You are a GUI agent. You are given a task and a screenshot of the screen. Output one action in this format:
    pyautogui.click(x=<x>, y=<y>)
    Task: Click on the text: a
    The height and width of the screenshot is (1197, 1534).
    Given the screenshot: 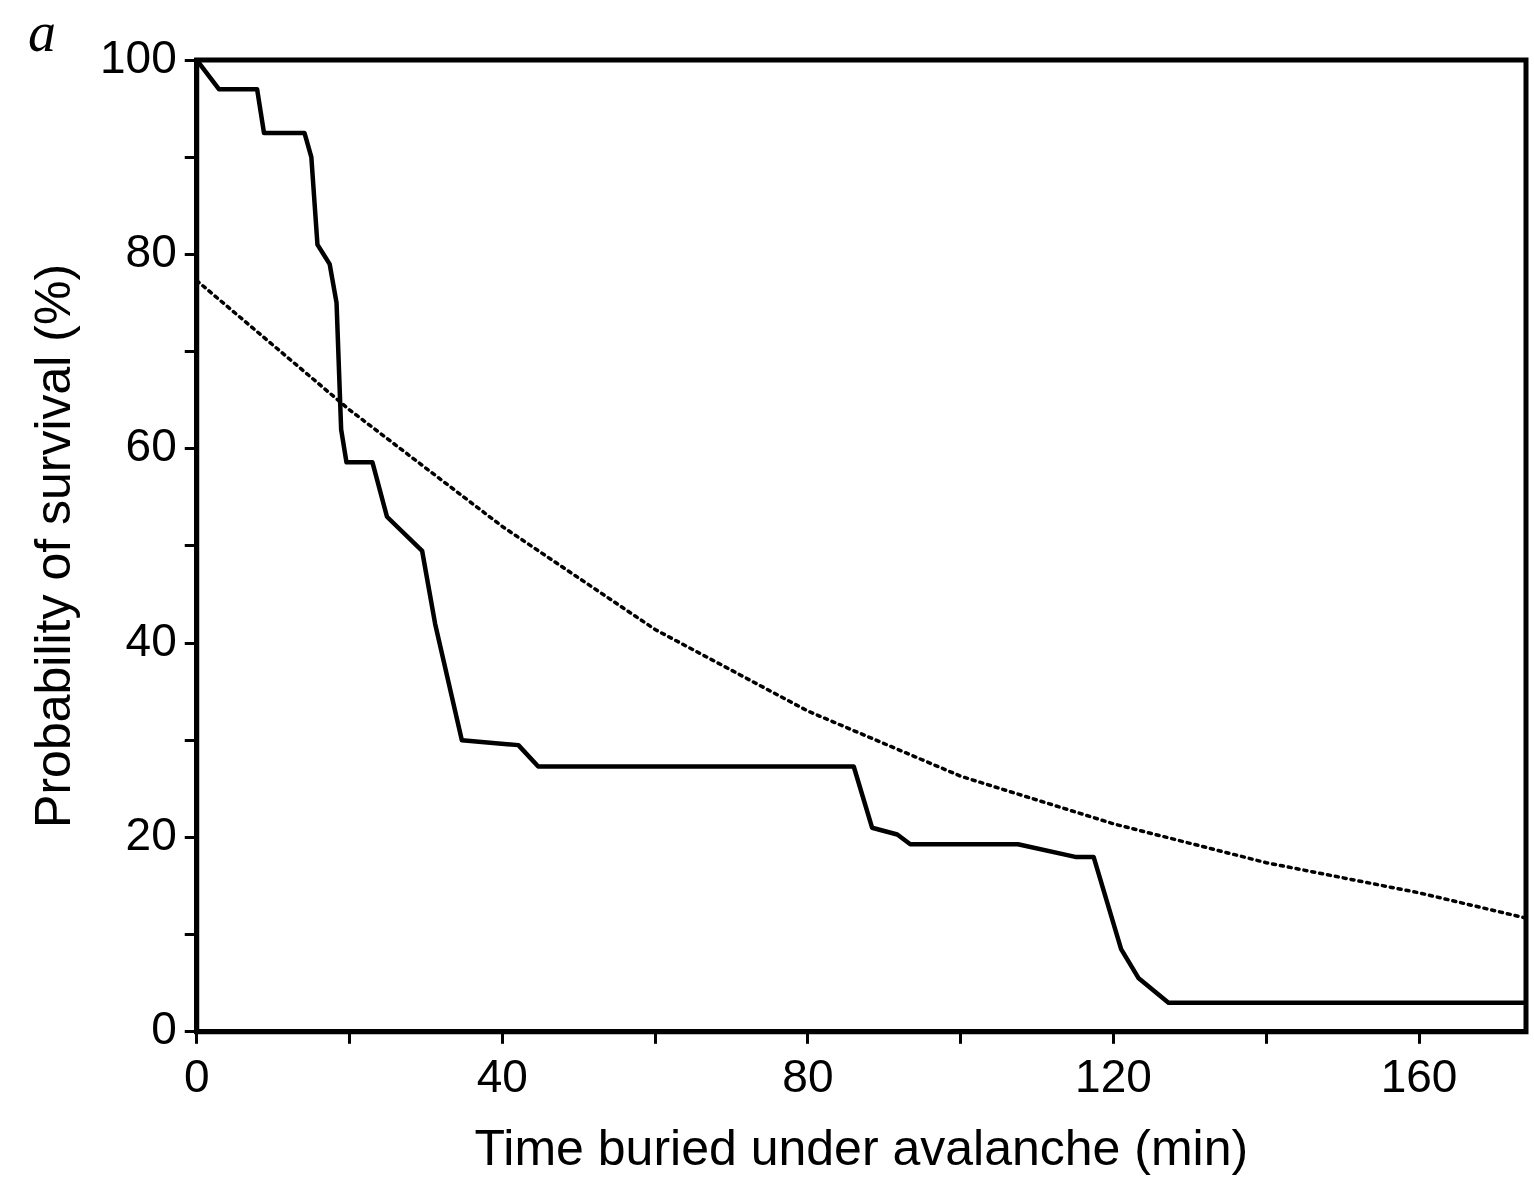 What is the action you would take?
    pyautogui.click(x=42, y=32)
    